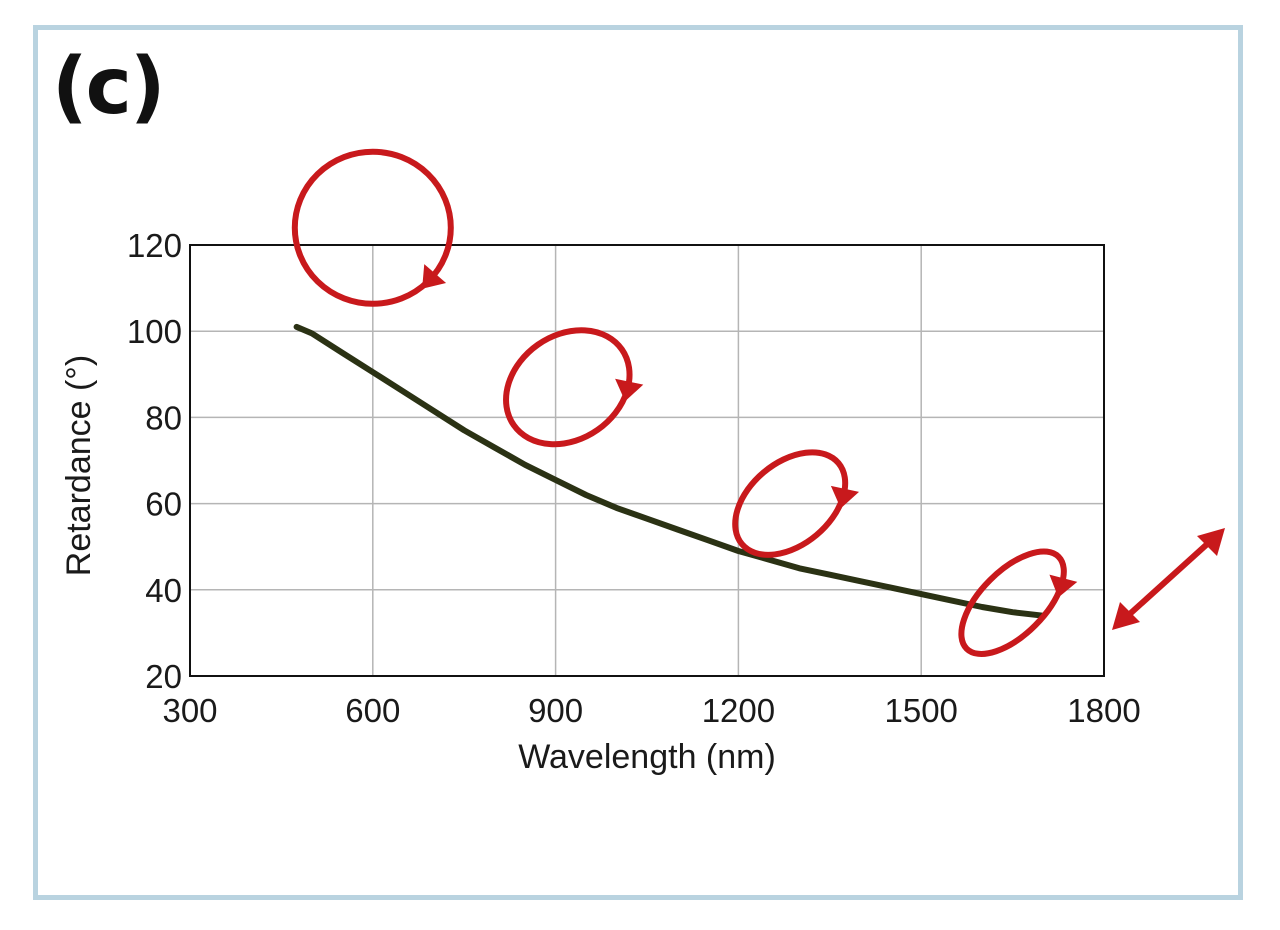 The height and width of the screenshot is (930, 1280). Describe the element at coordinates (163, 676) in the screenshot. I see `y-tick-label: 20` at that location.